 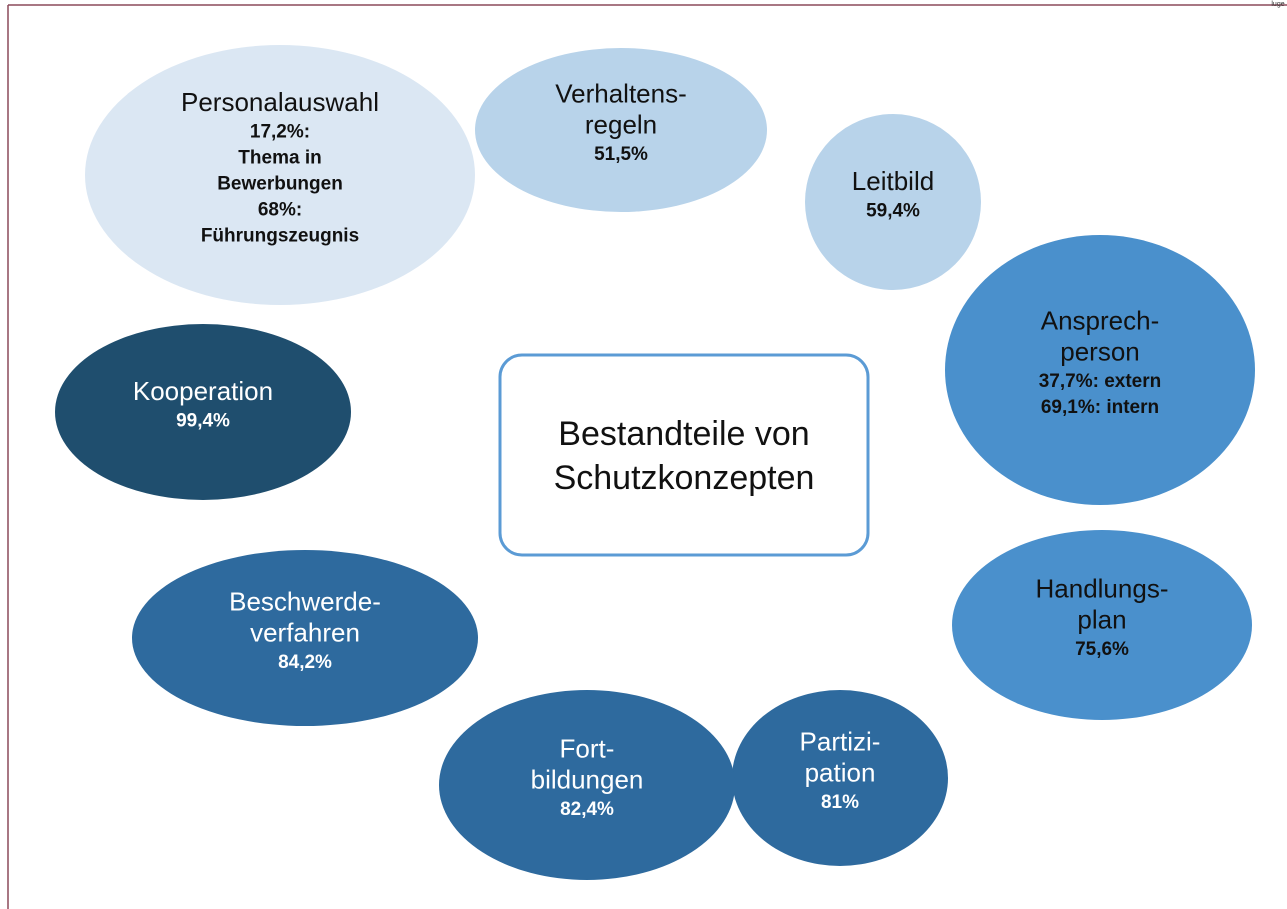 I want to click on center-label: Bestandteile von, so click(x=683, y=434).